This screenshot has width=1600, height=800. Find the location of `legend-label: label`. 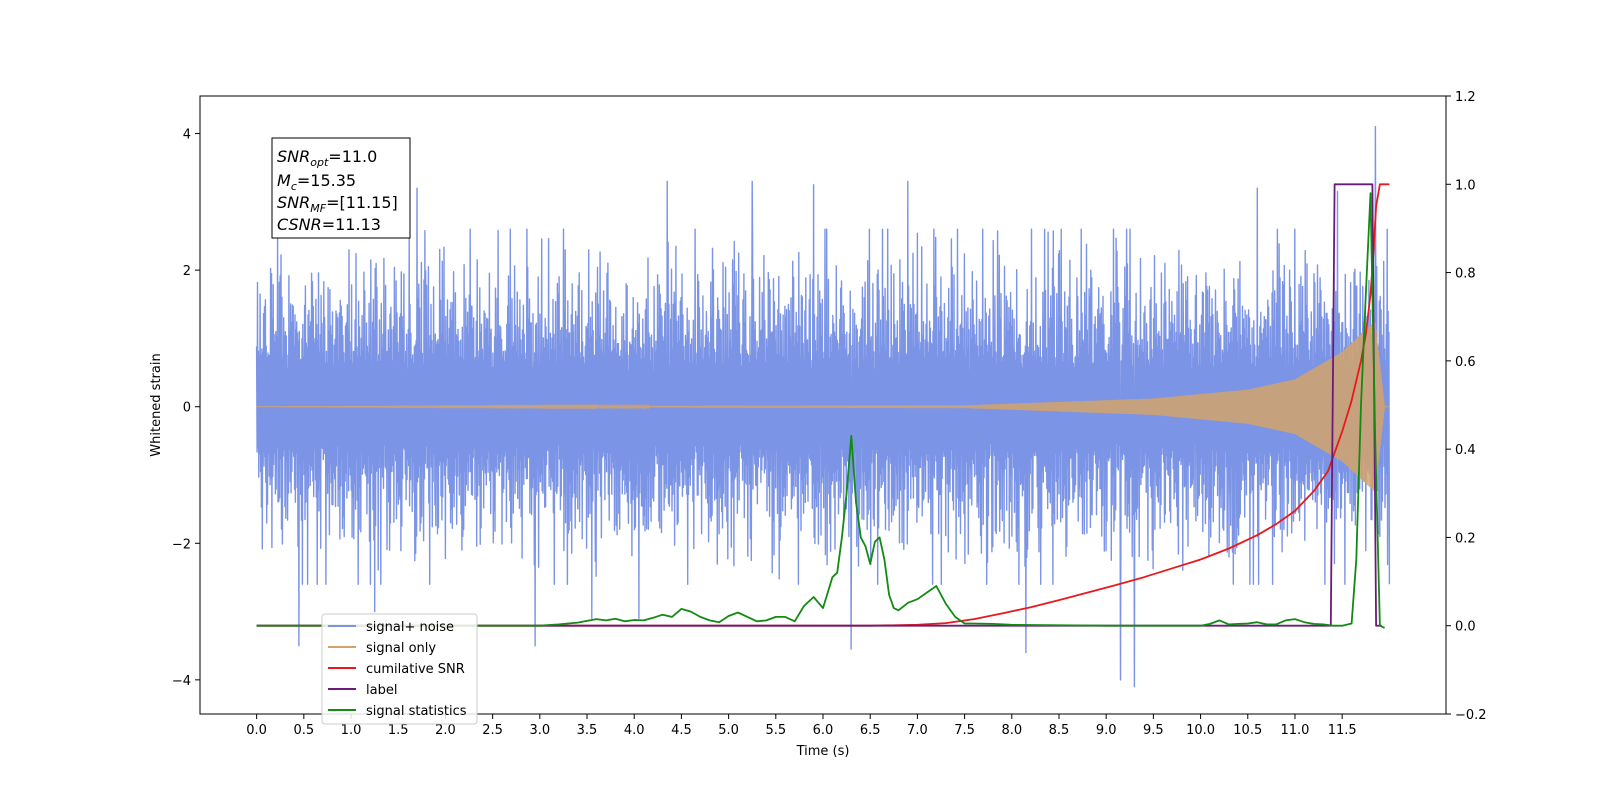

legend-label: label is located at coordinates (381, 690).